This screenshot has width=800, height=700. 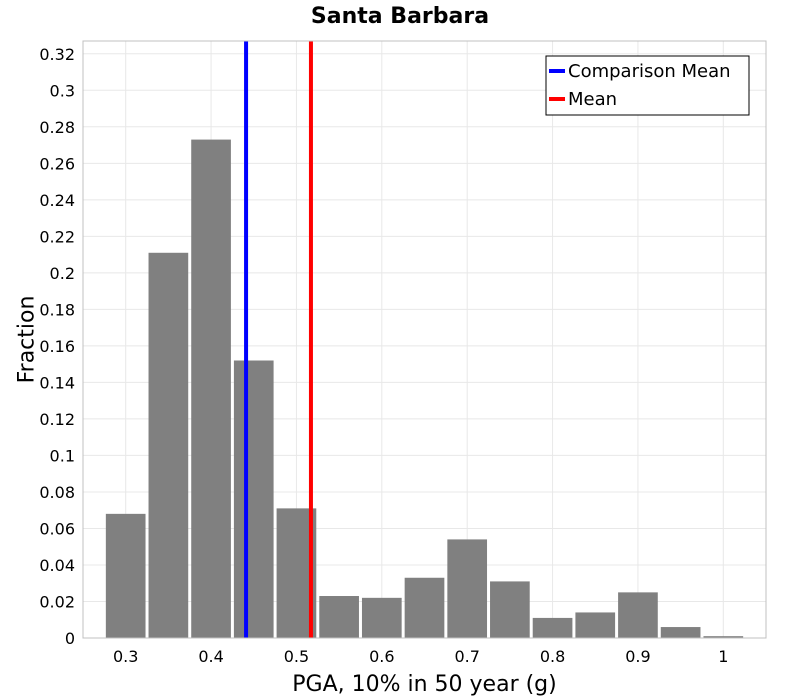 What do you see at coordinates (57, 382) in the screenshot?
I see `y-tick-label: 0.14` at bounding box center [57, 382].